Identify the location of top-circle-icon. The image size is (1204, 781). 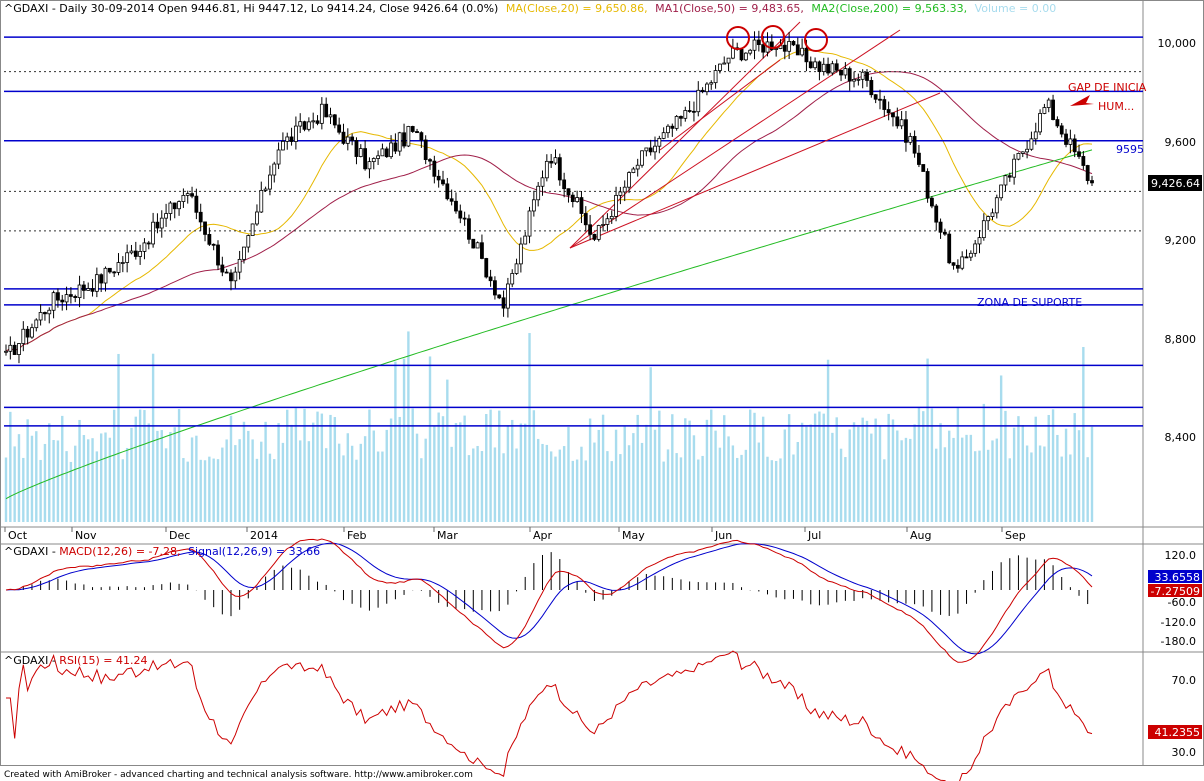
(773, 37).